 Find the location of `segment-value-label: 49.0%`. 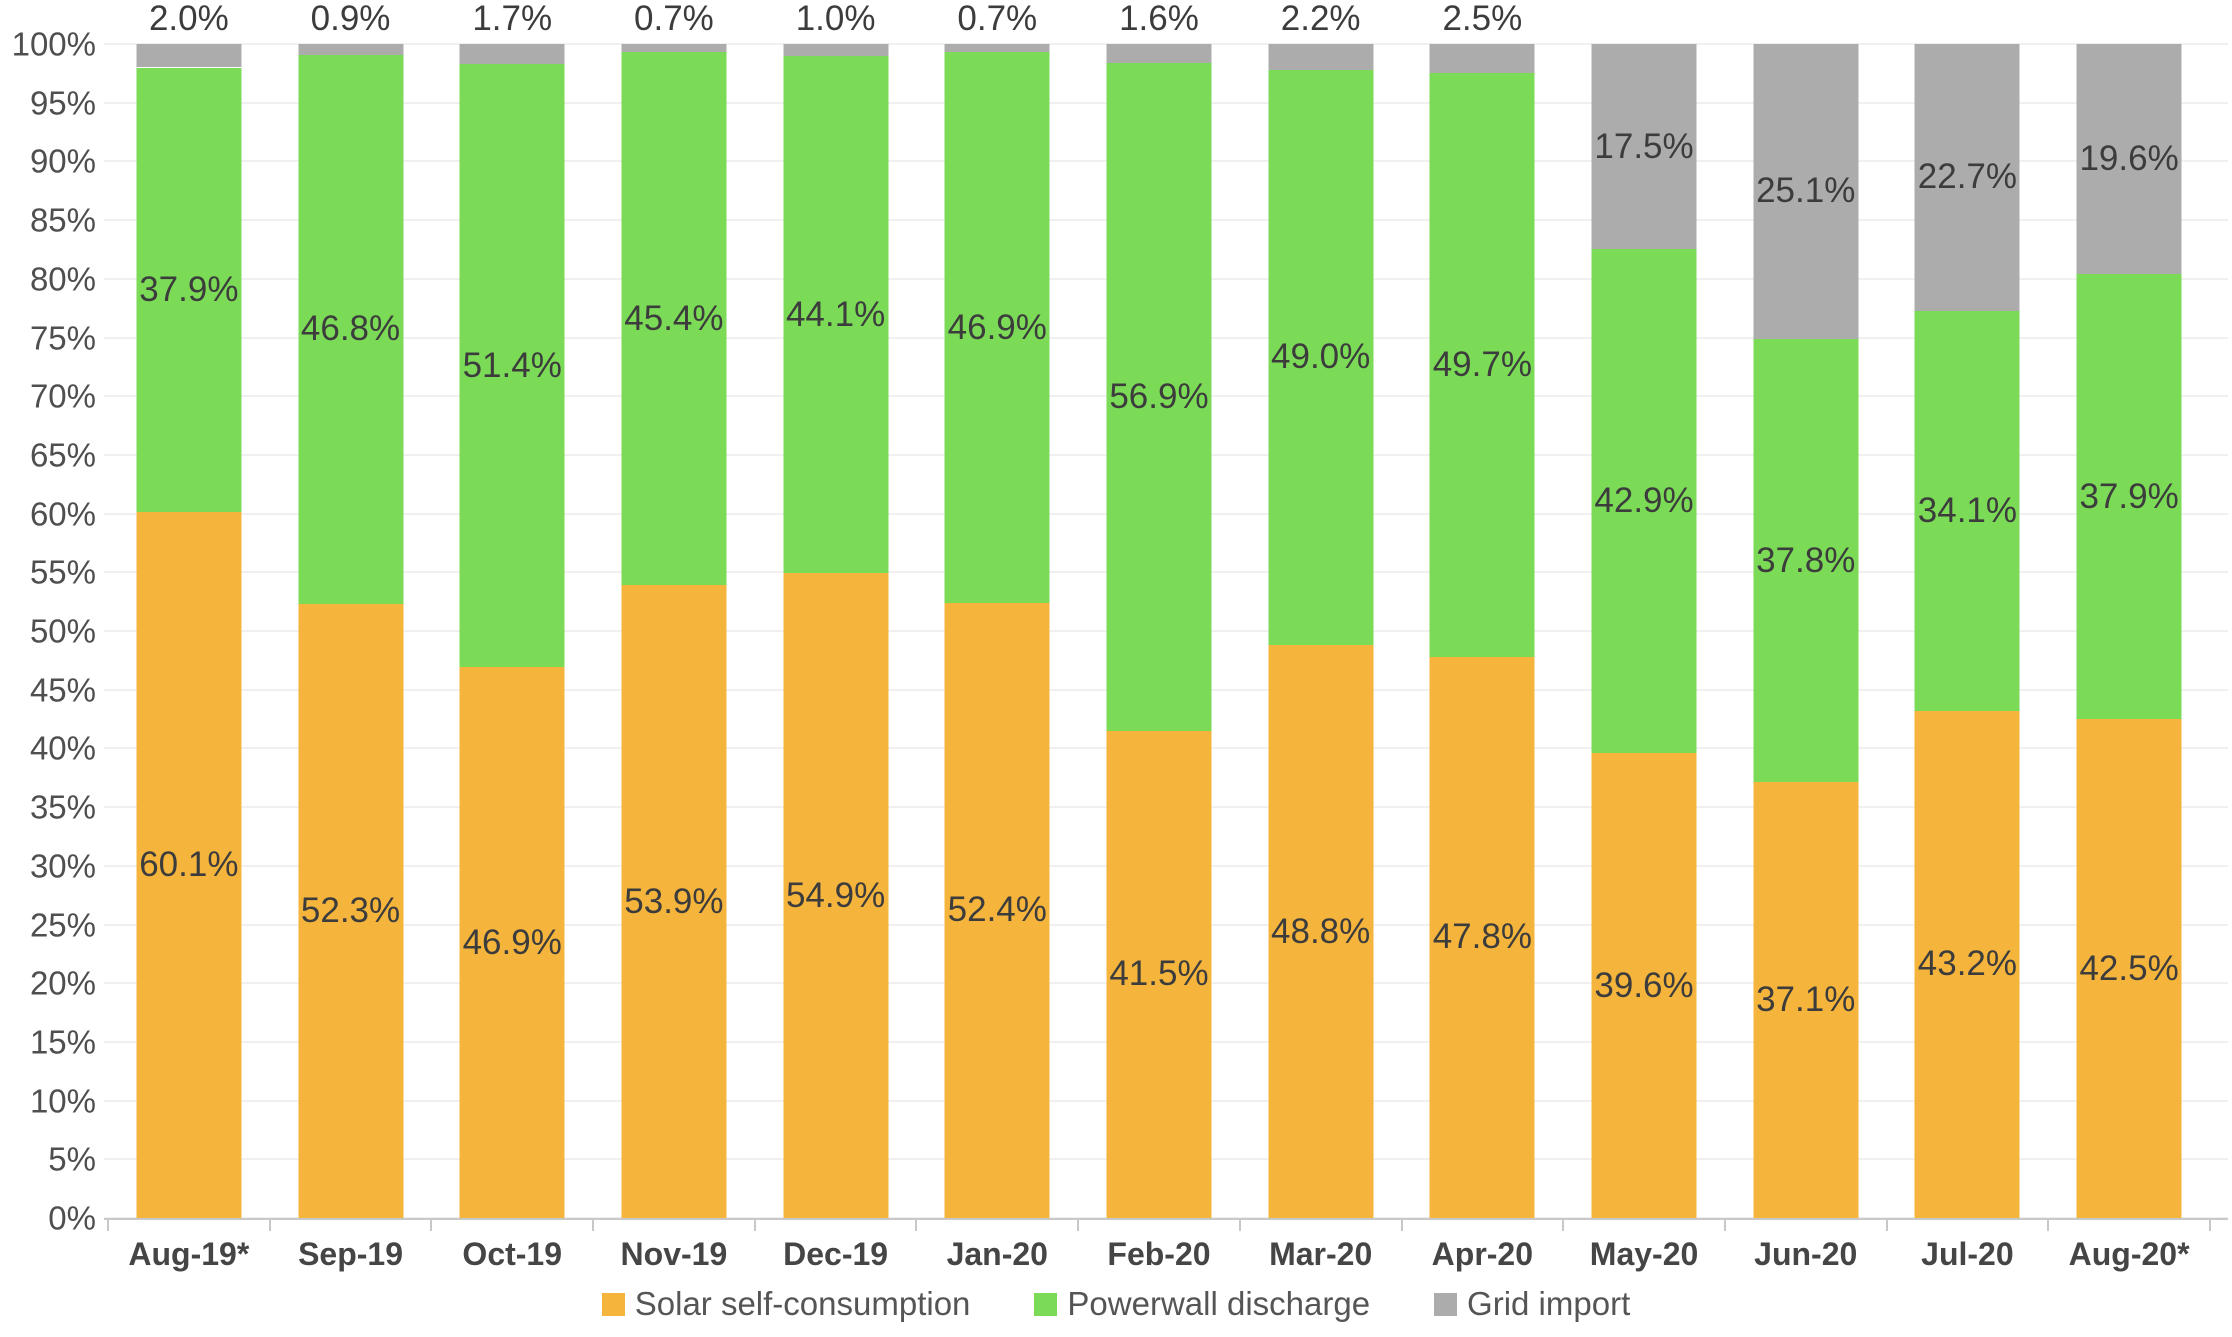

segment-value-label: 49.0% is located at coordinates (1321, 357).